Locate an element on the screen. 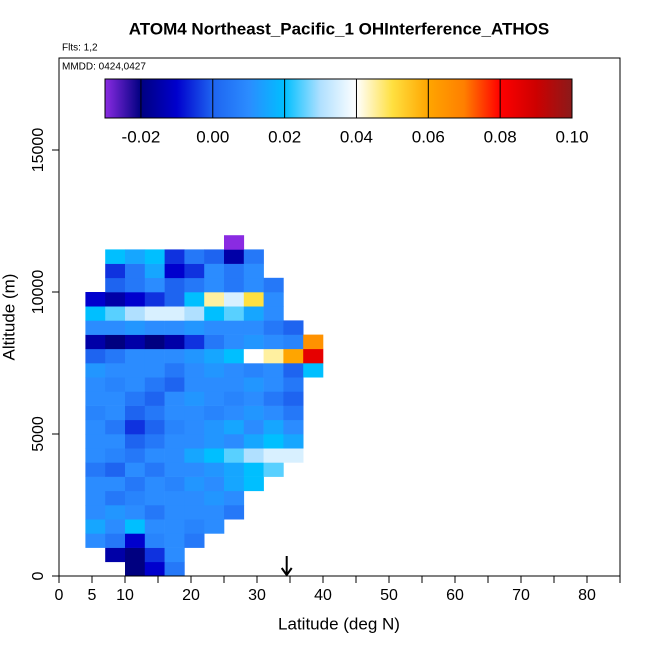 This screenshot has height=650, width=650. colorbar-tick-label: 0.00 is located at coordinates (212, 136).